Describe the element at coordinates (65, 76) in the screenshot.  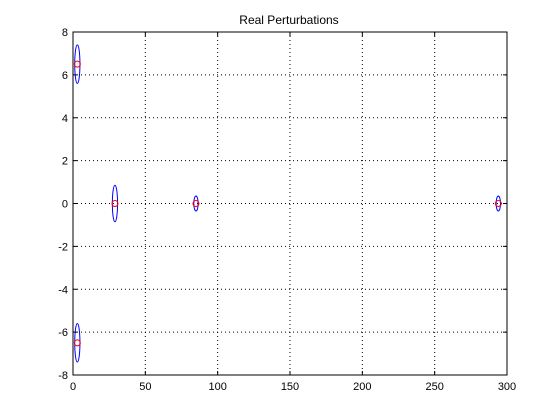
I see `y-tick-label: 6` at that location.